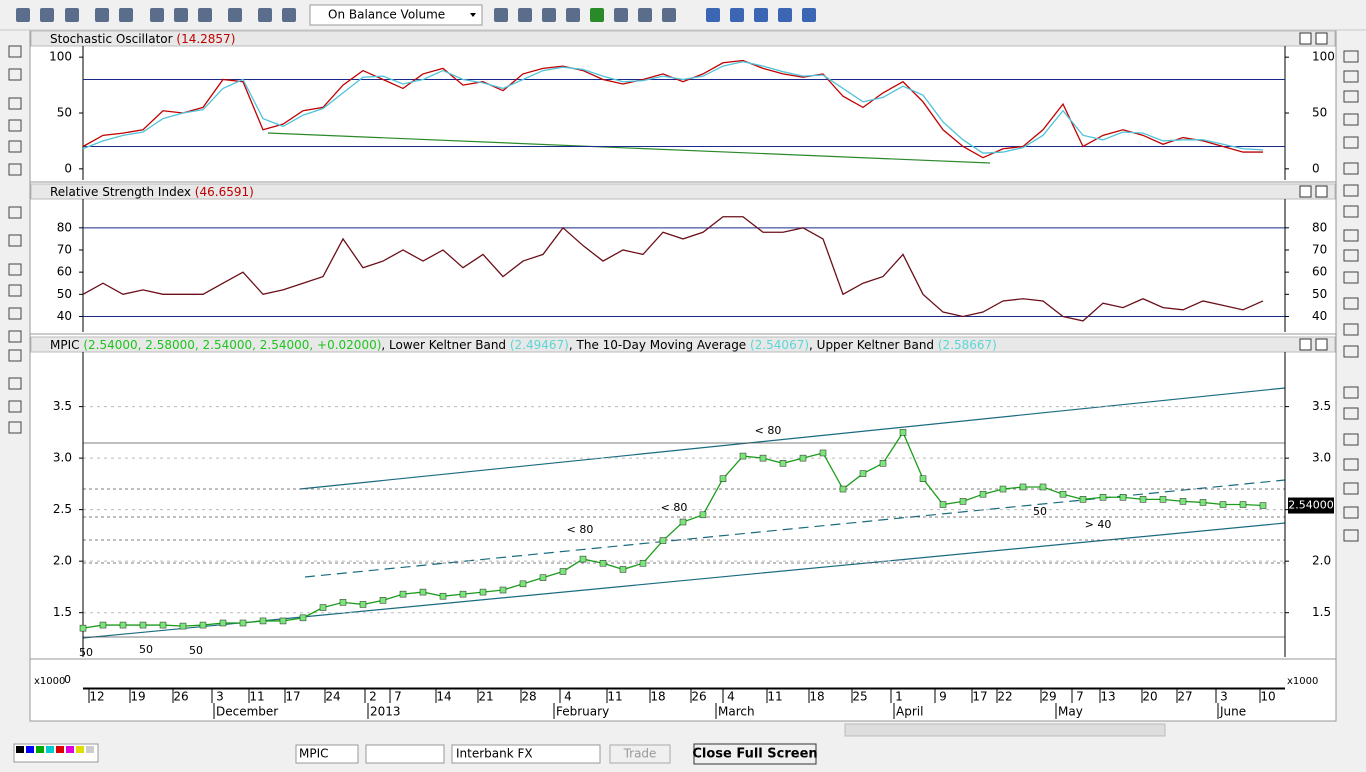 The width and height of the screenshot is (1366, 772). I want to click on annotation: 50, so click(196, 650).